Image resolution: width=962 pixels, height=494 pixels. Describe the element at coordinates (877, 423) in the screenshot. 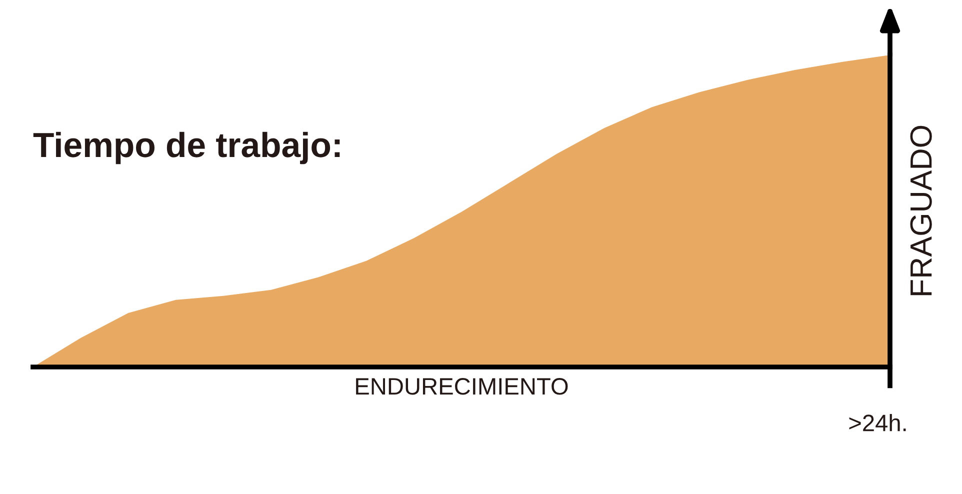

I see `text: >24h.` at that location.